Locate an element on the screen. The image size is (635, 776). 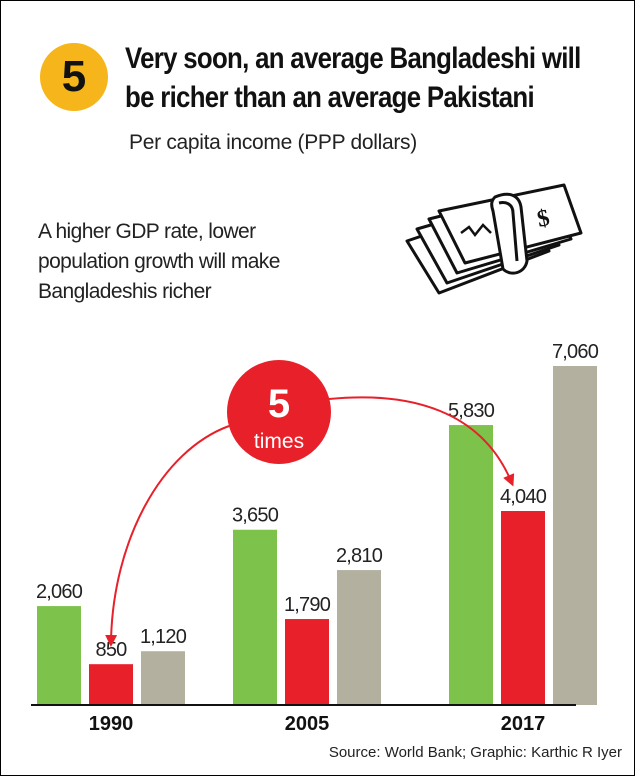
note-line-1: A higher GDP rate, lower is located at coordinates (147, 231).